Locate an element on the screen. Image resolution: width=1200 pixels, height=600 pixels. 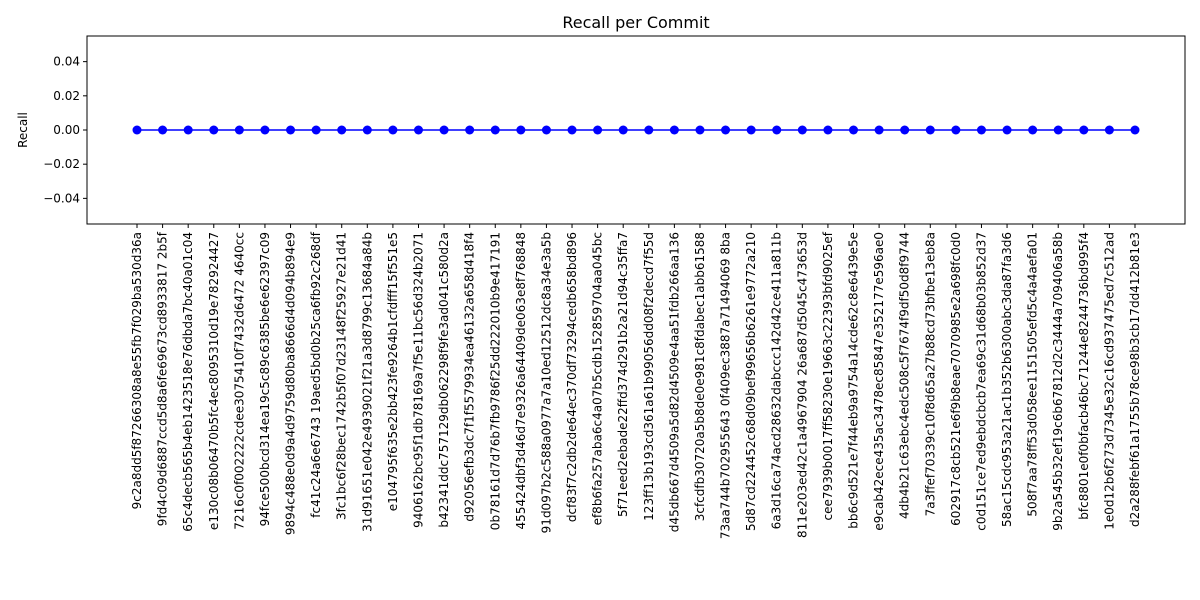
y-axis-label: Recall is located at coordinates (23, 130).